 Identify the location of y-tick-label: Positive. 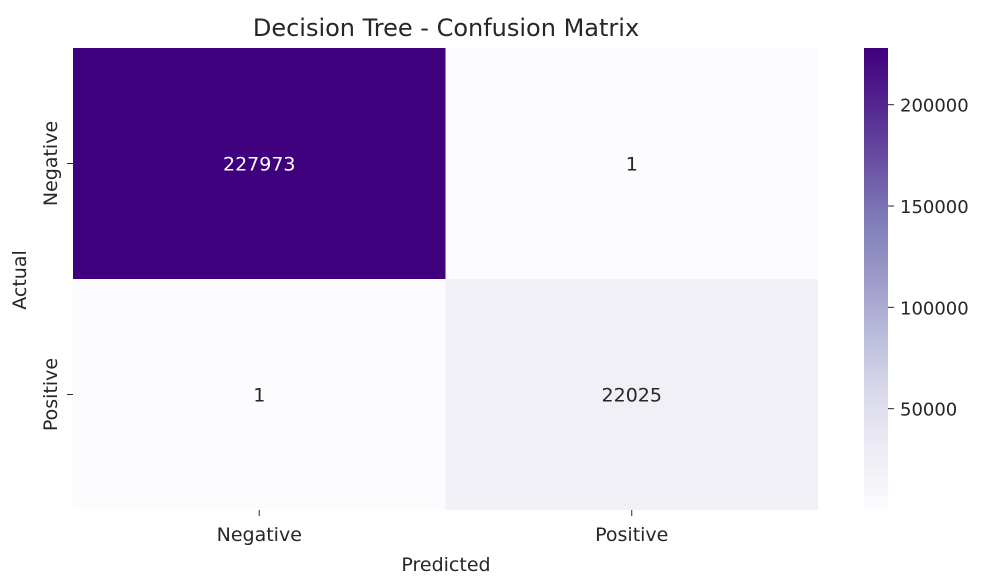
(51, 394).